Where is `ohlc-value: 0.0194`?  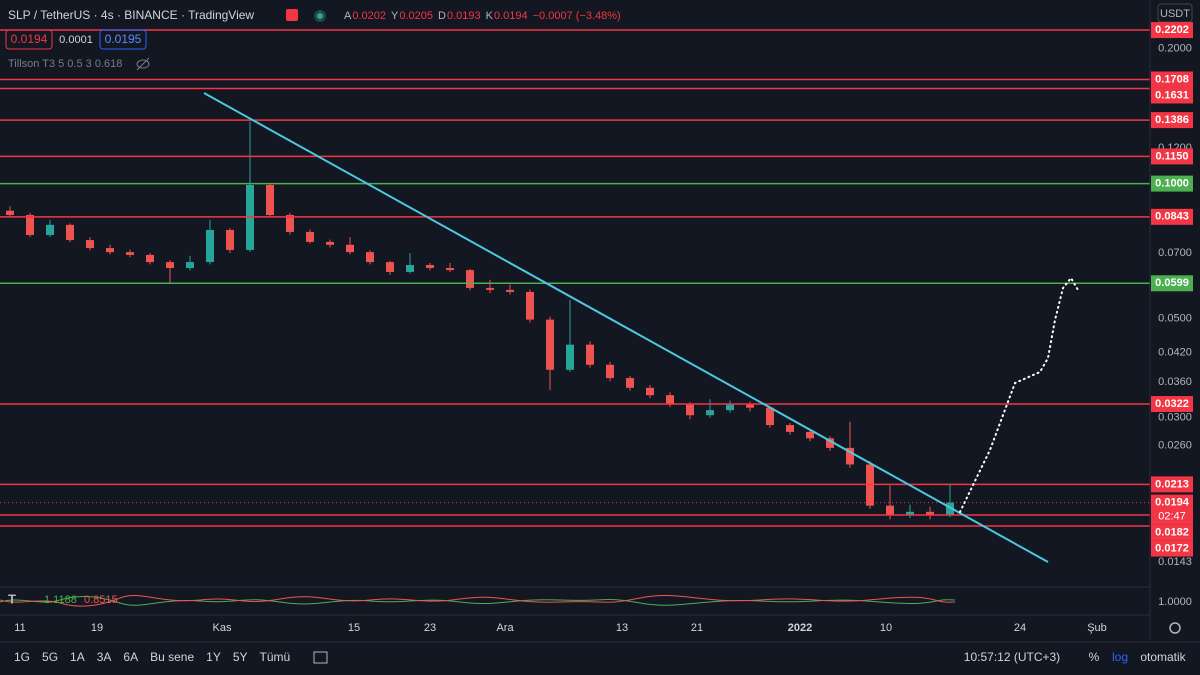 ohlc-value: 0.0194 is located at coordinates (511, 16).